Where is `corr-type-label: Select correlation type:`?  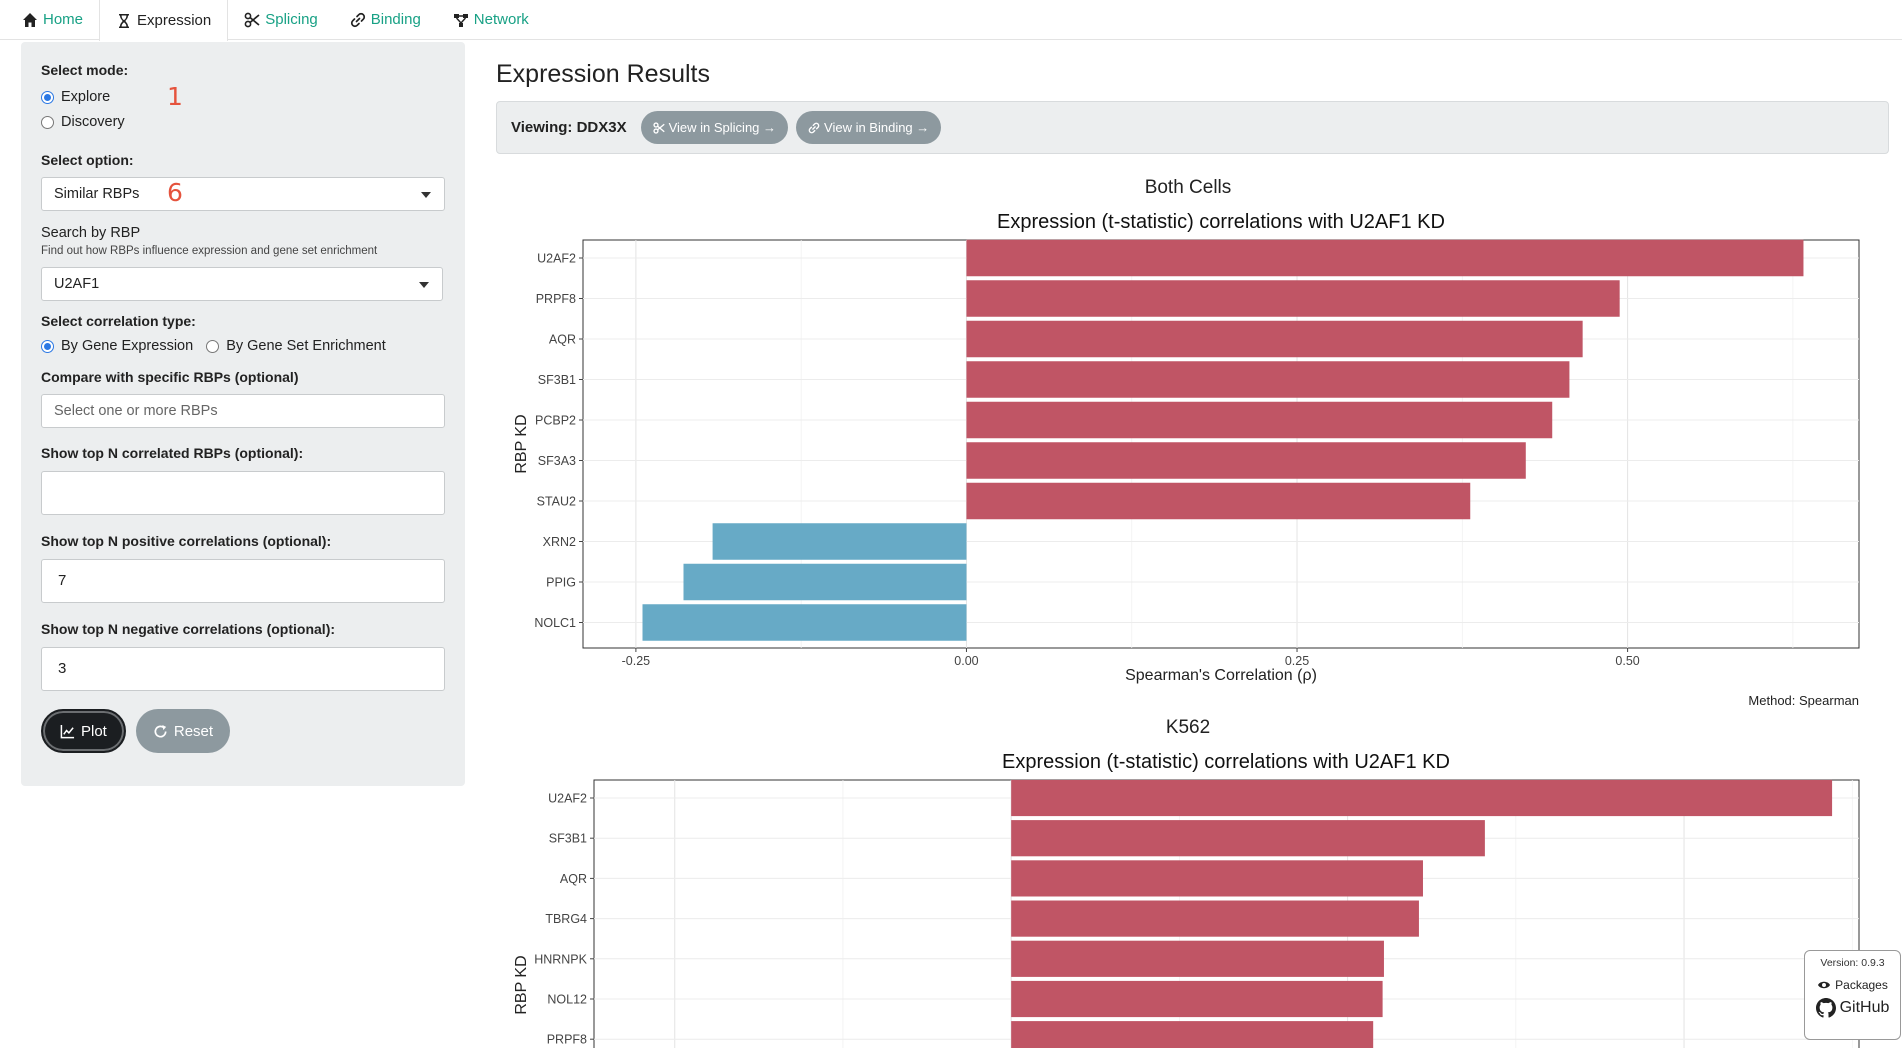
corr-type-label: Select correlation type: is located at coordinates (118, 321).